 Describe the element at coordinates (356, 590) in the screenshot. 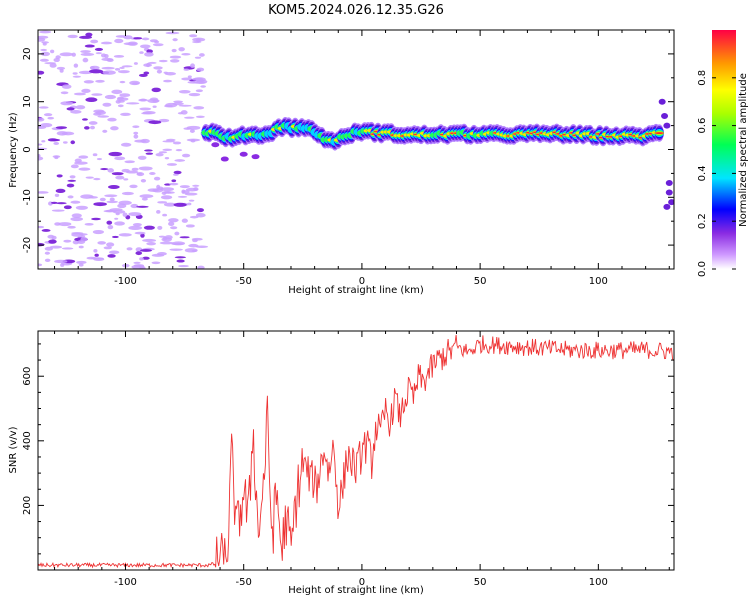

I see `snr-x-label: Height of straight line (km)` at that location.